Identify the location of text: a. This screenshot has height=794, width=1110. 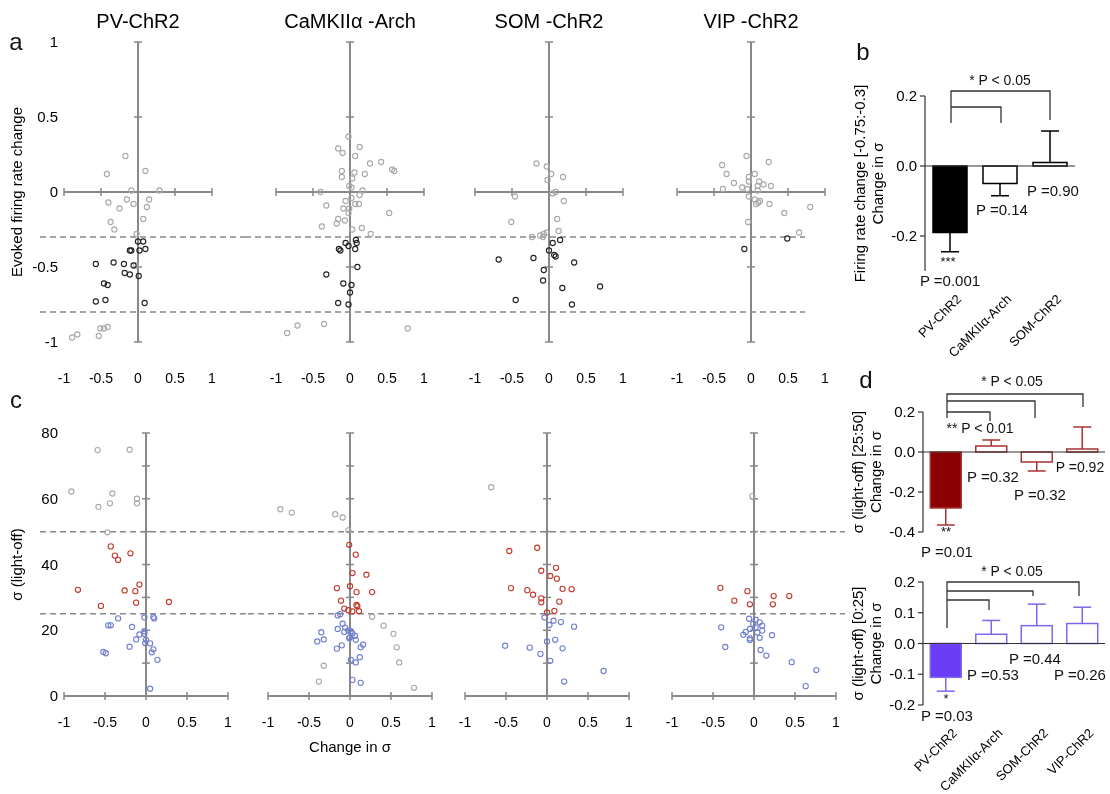
(16, 41).